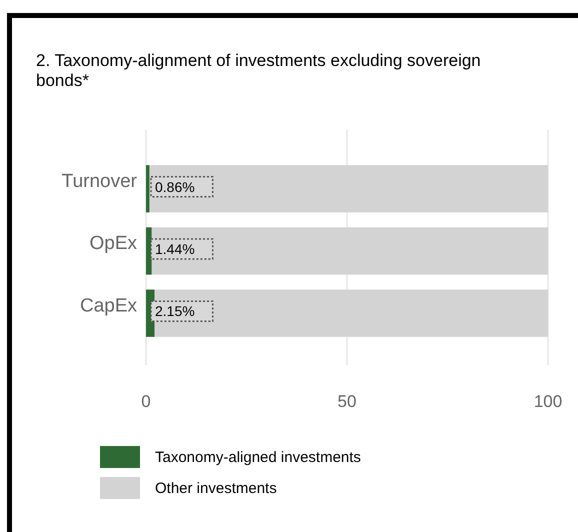 This screenshot has height=532, width=578. I want to click on chart-title: 2. Taxonomy-alignment of investments excluding sovereign bonds*, so click(258, 70).